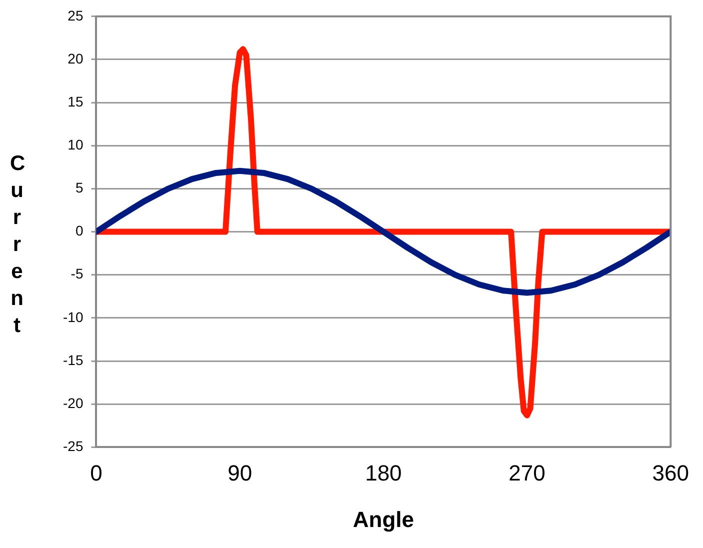 The image size is (703, 548). Describe the element at coordinates (77, 274) in the screenshot. I see `y-tick-label: -5` at that location.